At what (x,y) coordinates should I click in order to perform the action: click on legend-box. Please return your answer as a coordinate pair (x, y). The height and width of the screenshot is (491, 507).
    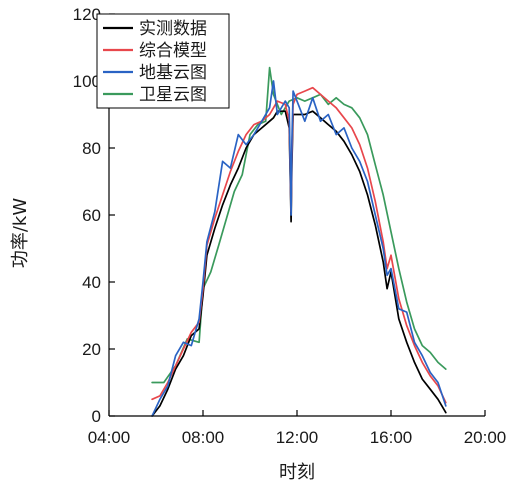
    Looking at the image, I should click on (163, 61).